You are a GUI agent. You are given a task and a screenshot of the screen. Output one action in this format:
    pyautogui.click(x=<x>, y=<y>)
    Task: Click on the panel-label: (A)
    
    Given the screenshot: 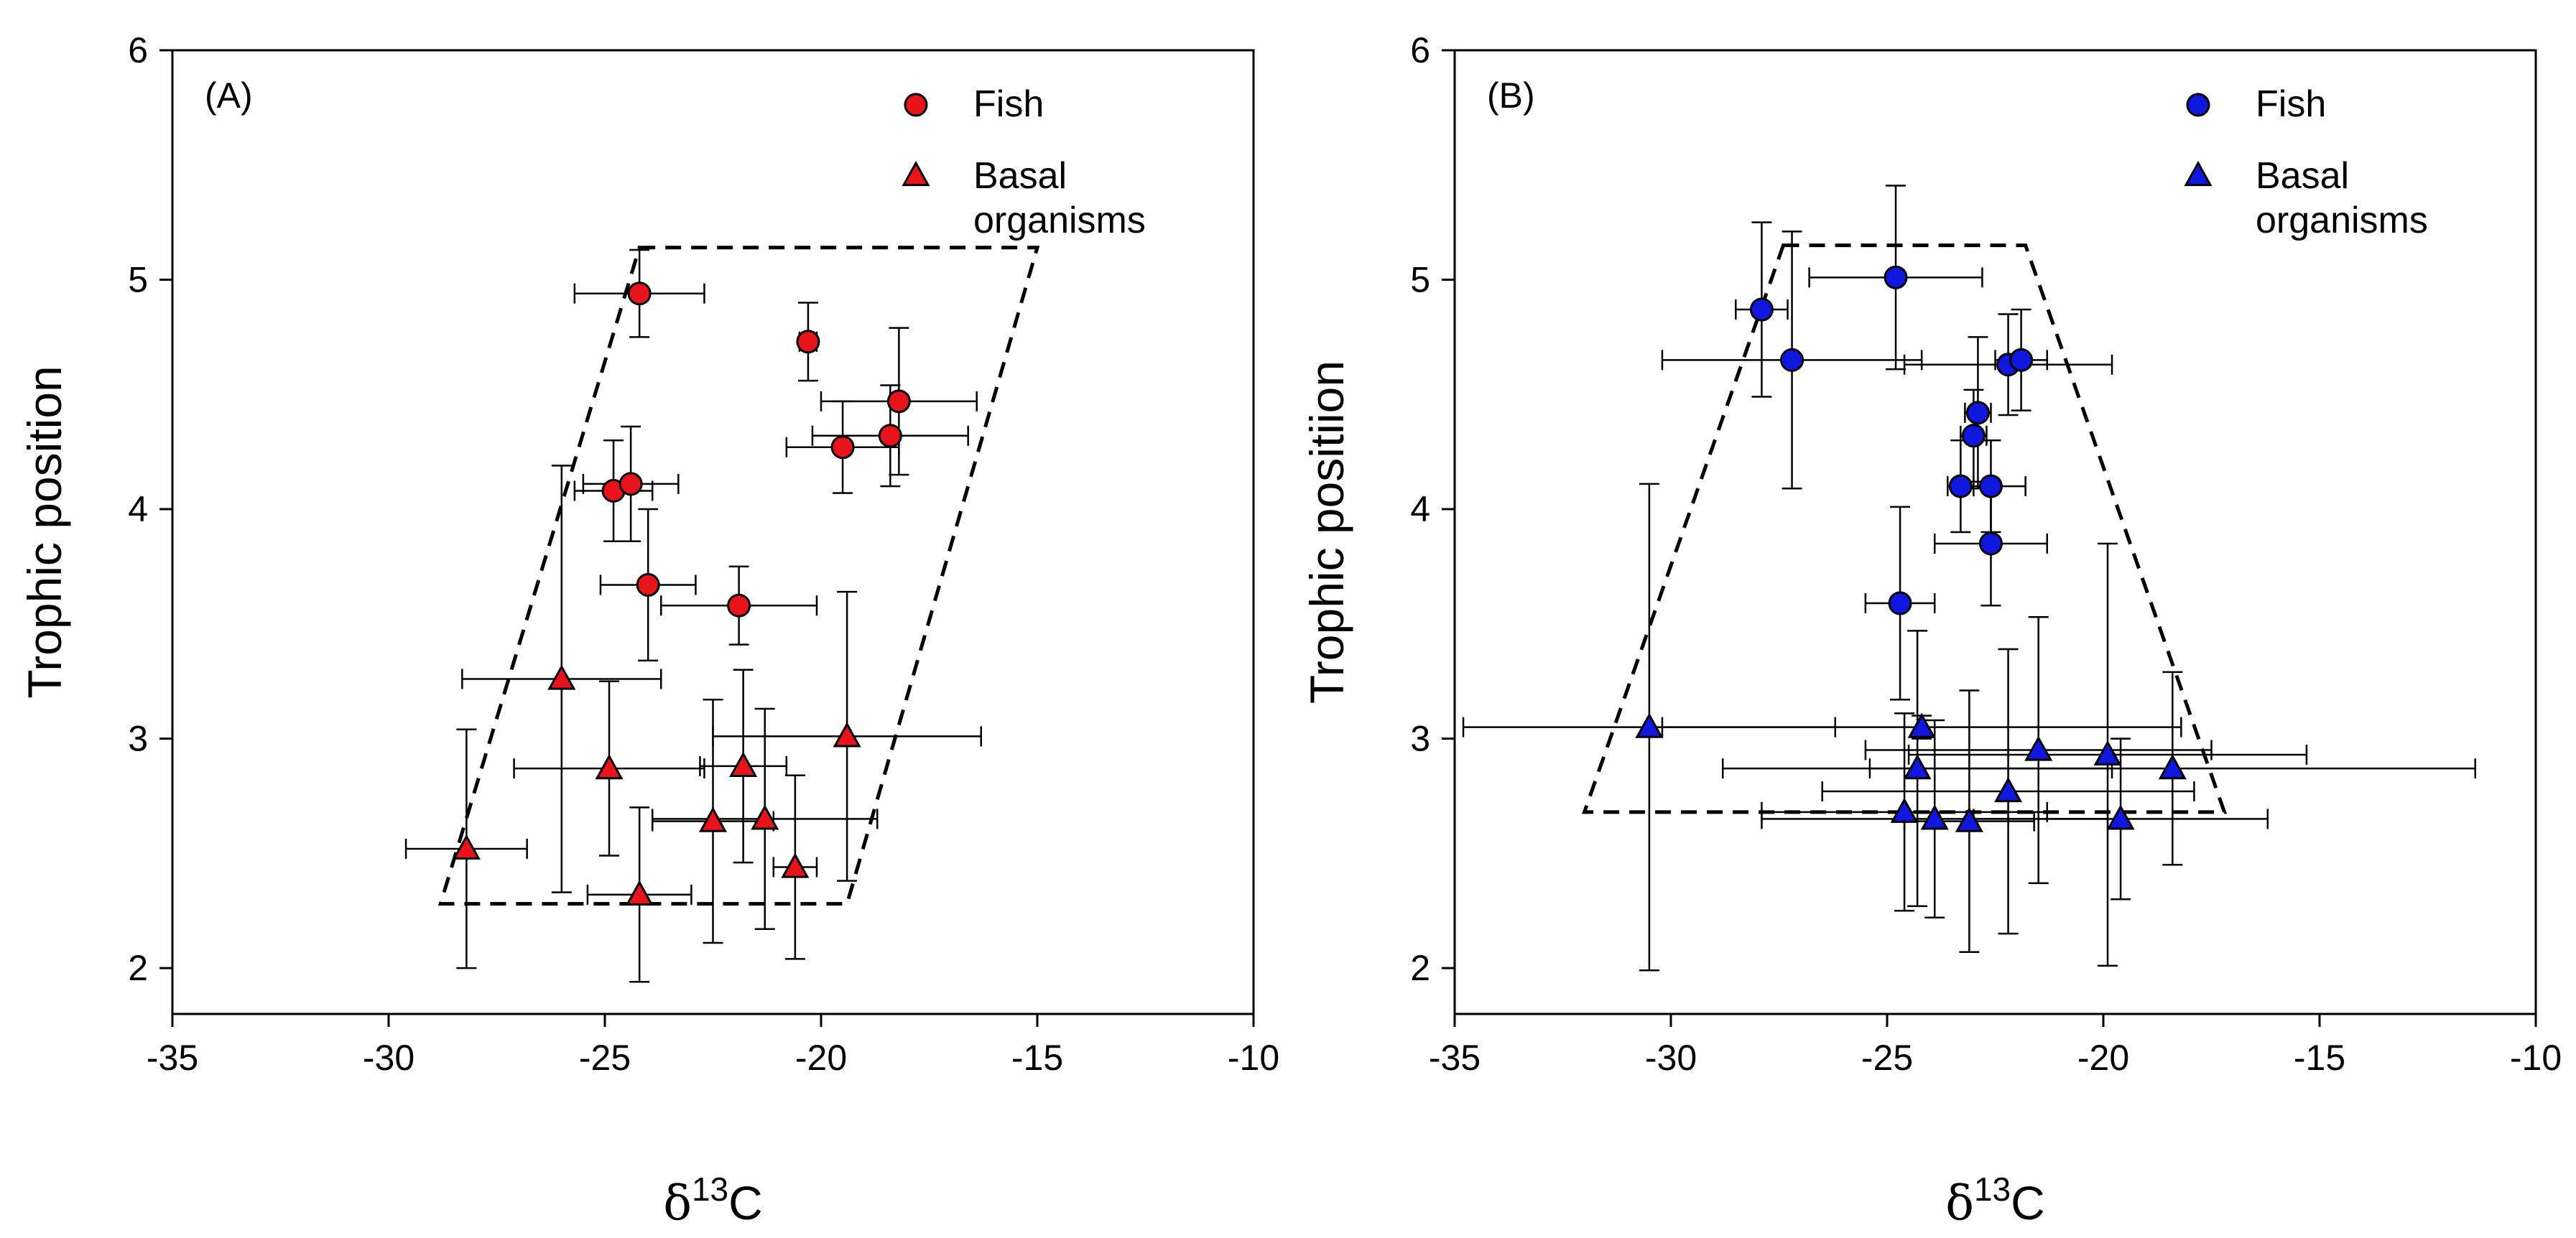 What is the action you would take?
    pyautogui.click(x=229, y=95)
    